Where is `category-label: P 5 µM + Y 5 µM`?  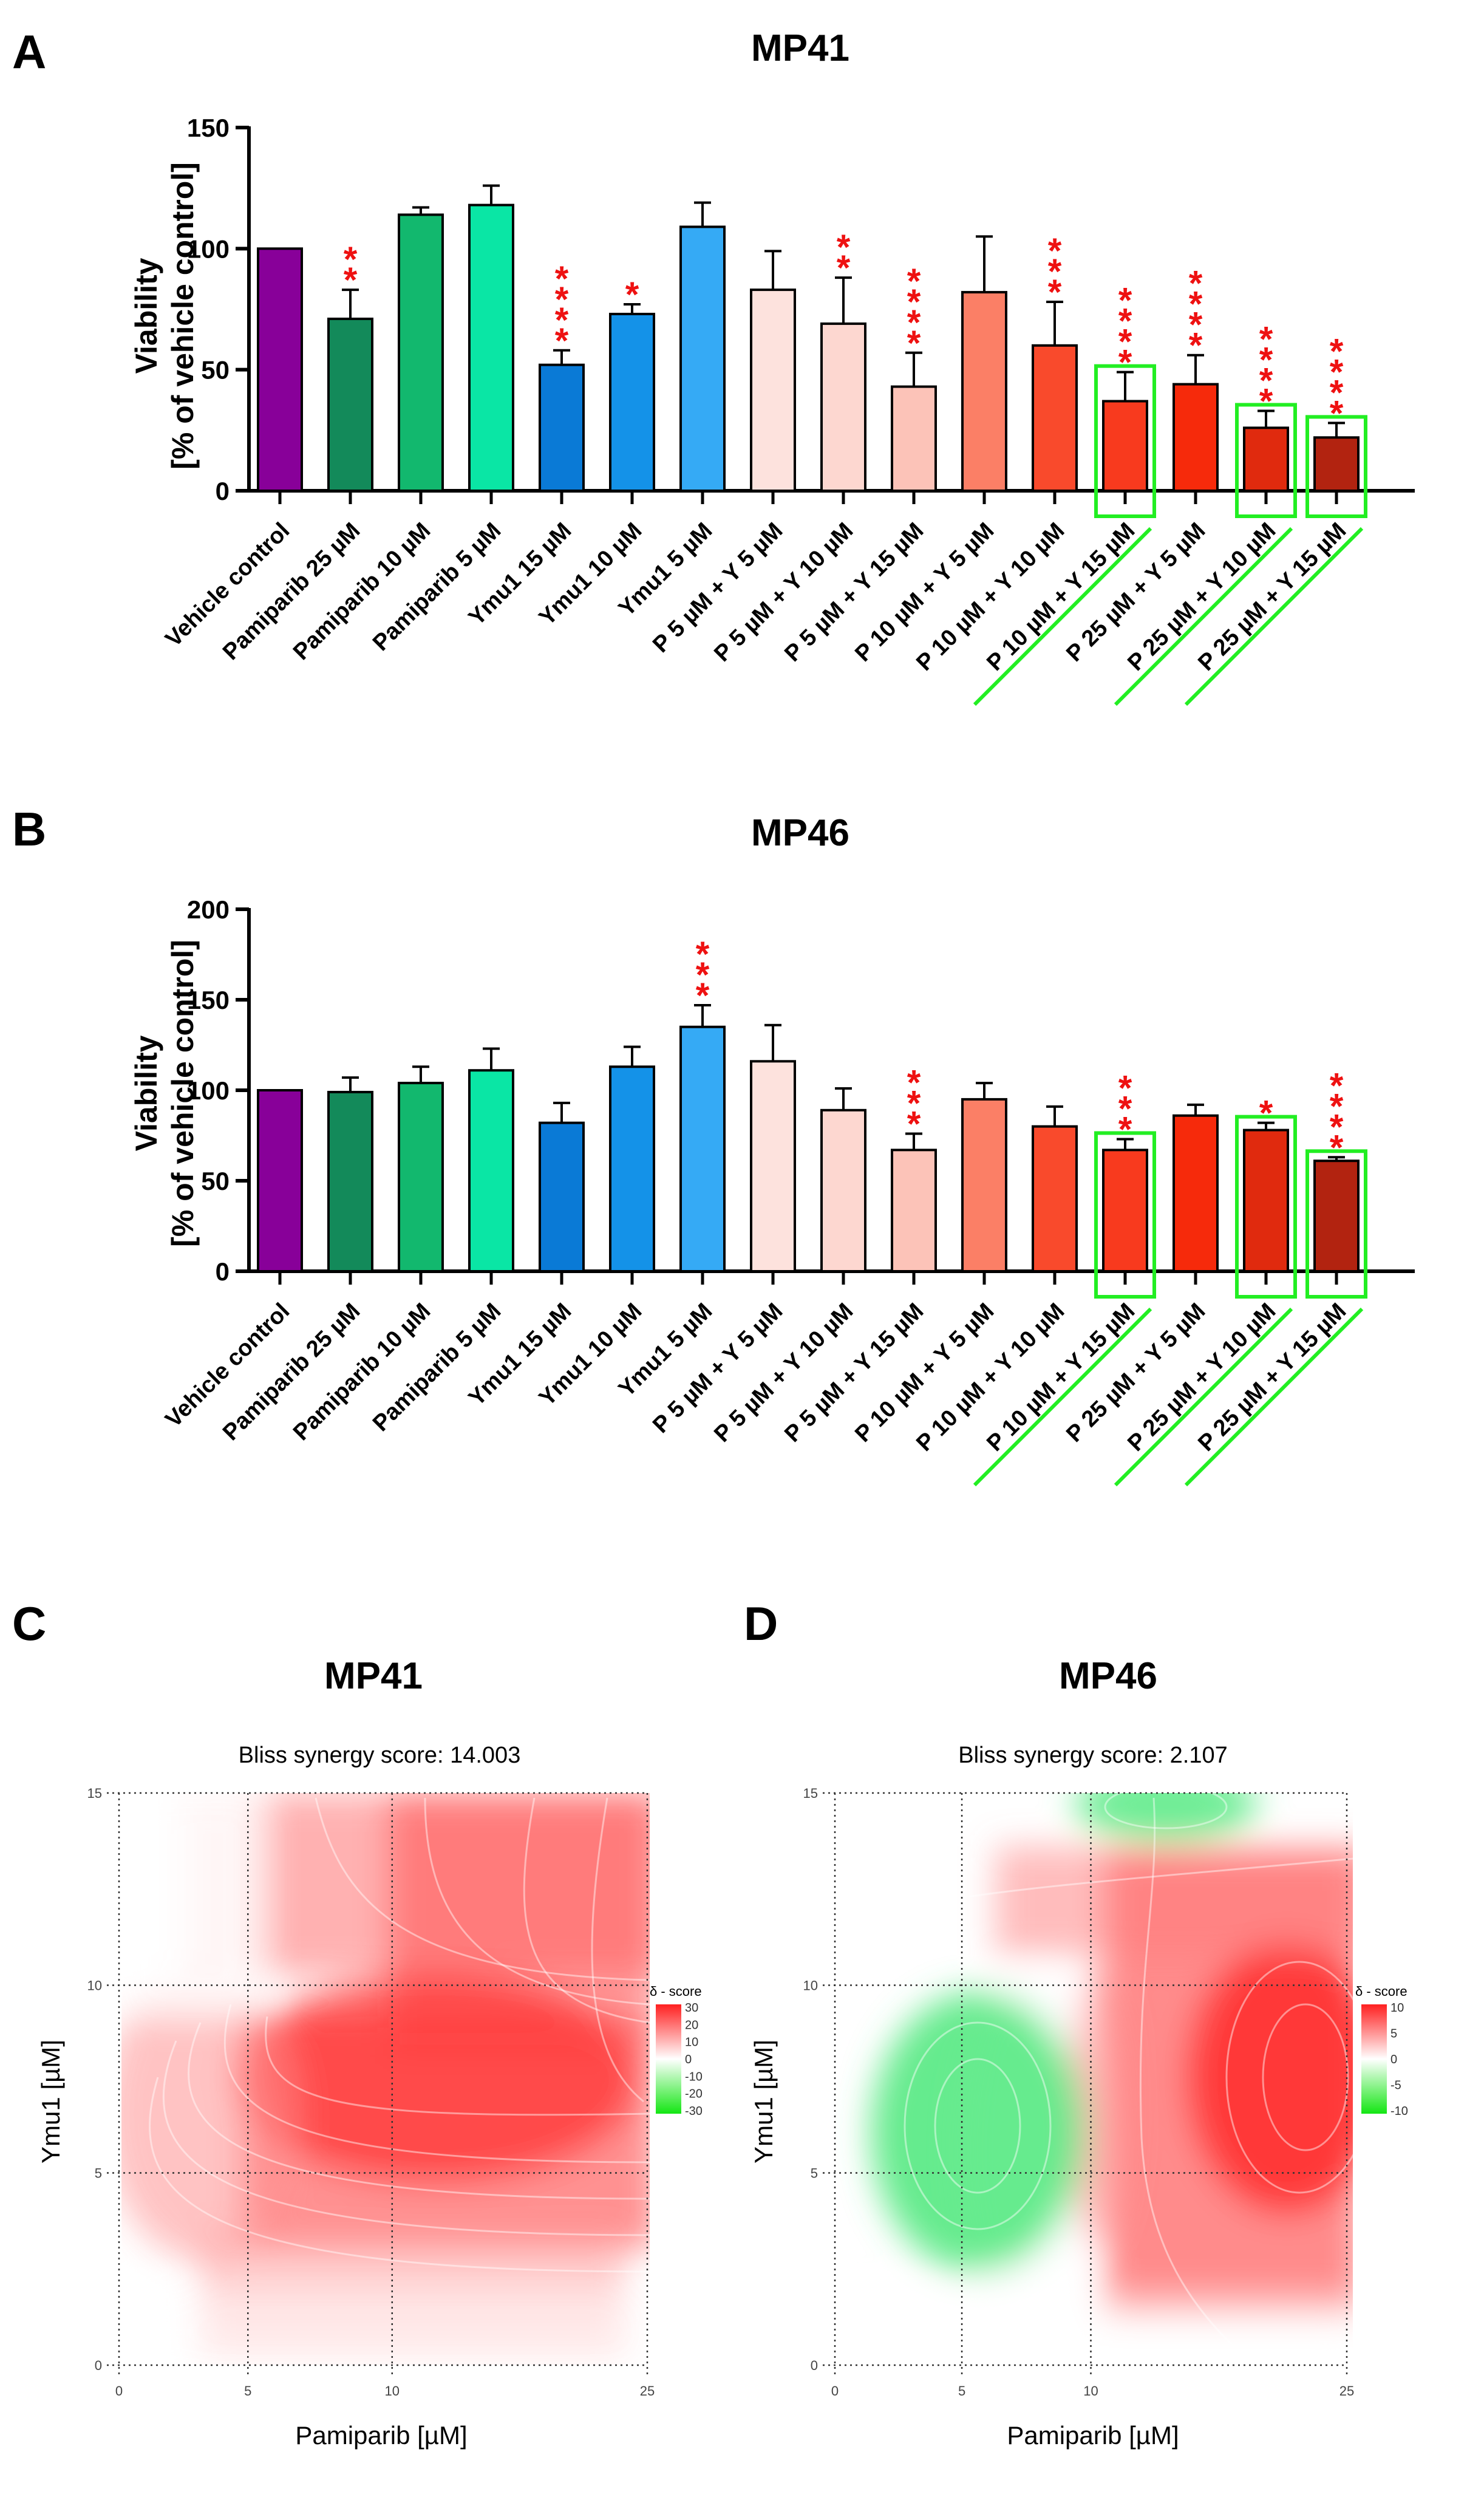 category-label: P 5 µM + Y 5 µM is located at coordinates (718, 1368).